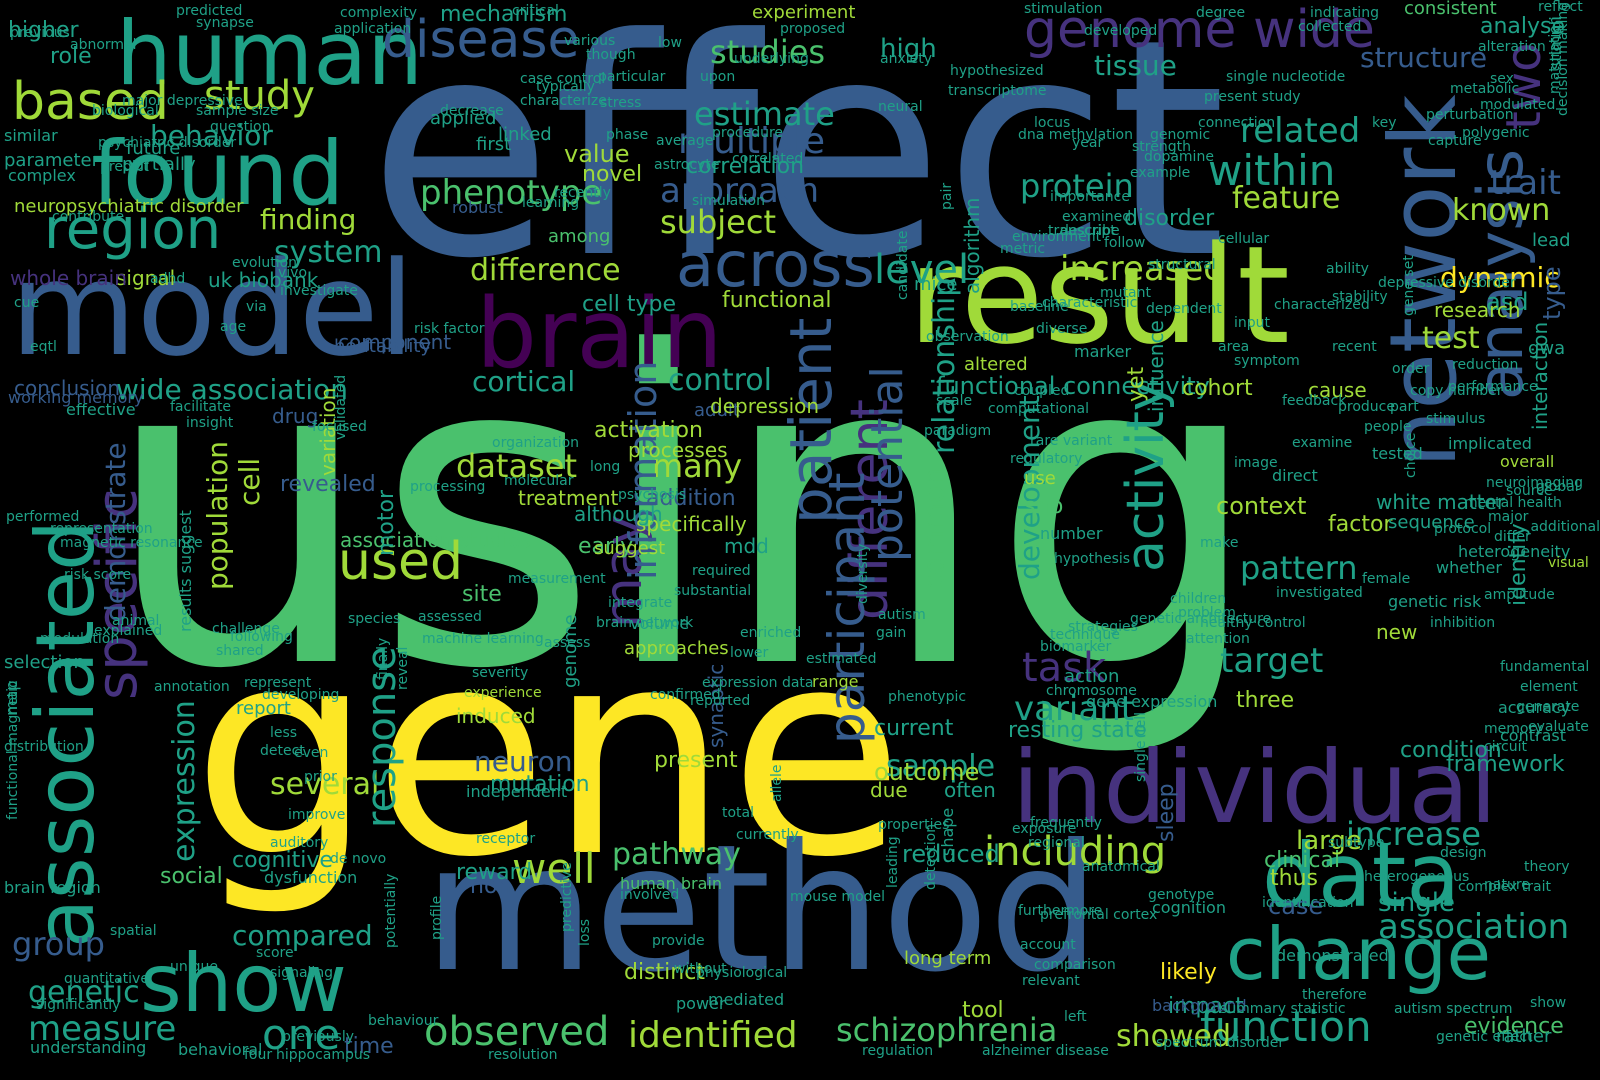 The image size is (1600, 1080). Describe the element at coordinates (1023, 249) in the screenshot. I see `word-metric: metric` at that location.